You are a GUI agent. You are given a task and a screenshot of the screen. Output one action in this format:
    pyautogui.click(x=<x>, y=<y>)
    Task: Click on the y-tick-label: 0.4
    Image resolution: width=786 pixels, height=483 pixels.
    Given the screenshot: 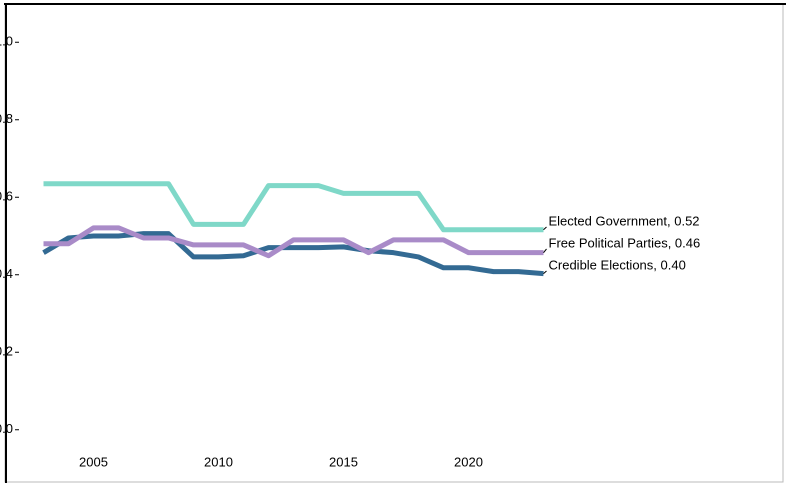 What is the action you would take?
    pyautogui.click(x=6, y=273)
    